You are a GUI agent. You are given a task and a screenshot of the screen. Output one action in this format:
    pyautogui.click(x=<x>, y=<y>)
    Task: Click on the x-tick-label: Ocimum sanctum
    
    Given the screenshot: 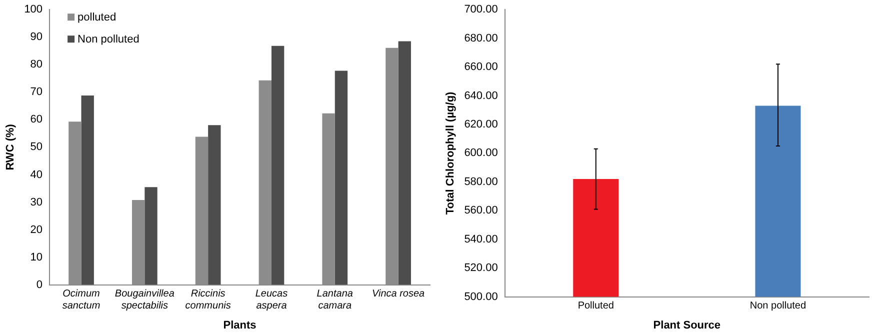 What is the action you would take?
    pyautogui.click(x=81, y=300)
    